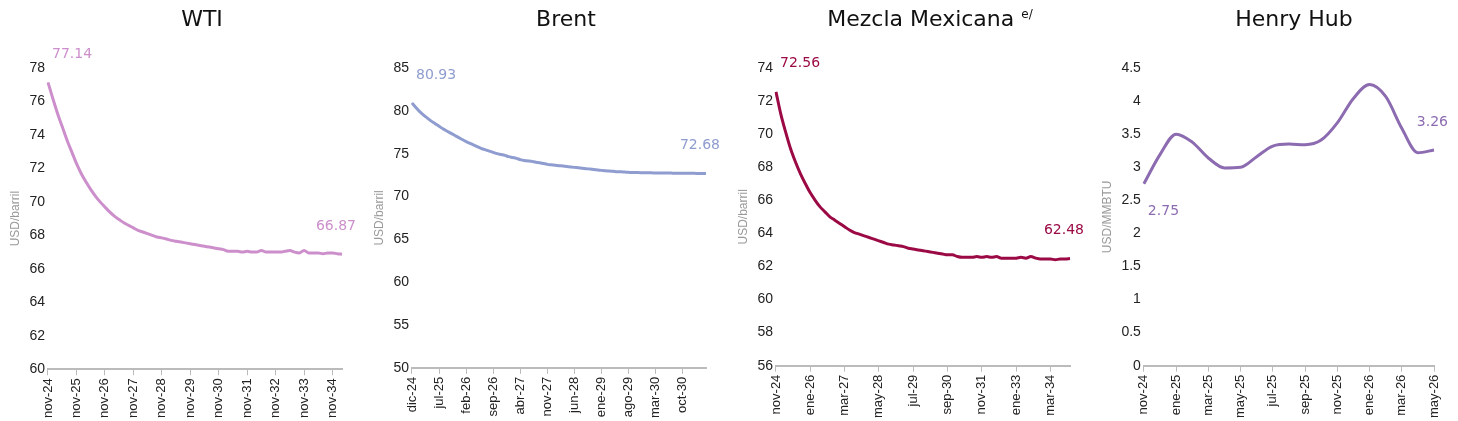 The height and width of the screenshot is (421, 1458). Describe the element at coordinates (1432, 120) in the screenshot. I see `data-label: 3.26` at that location.